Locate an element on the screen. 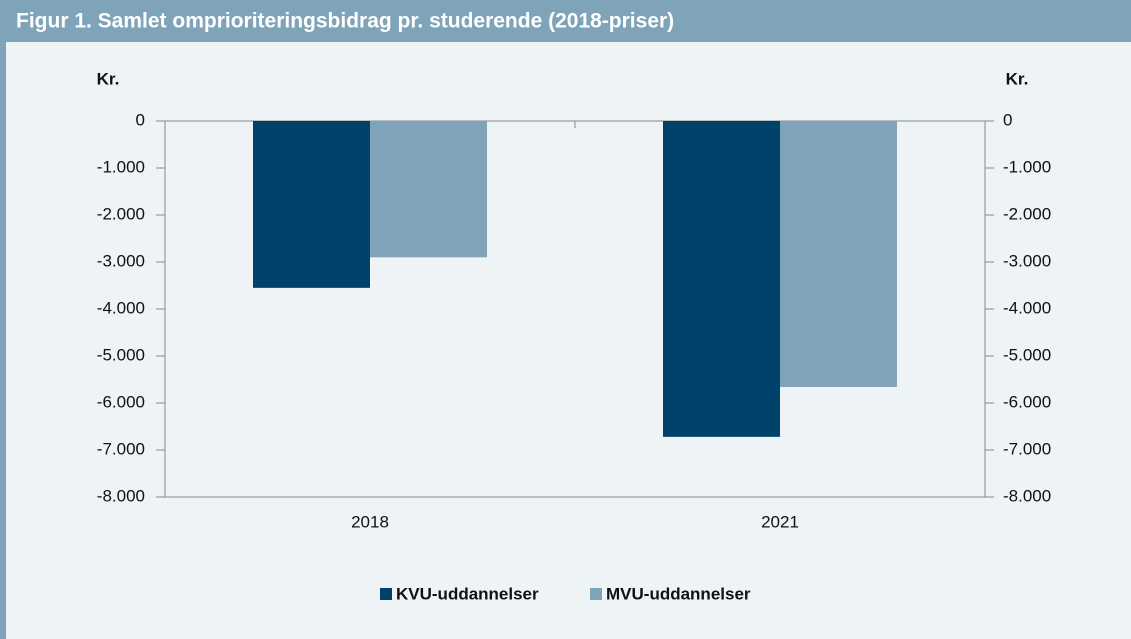 This screenshot has height=639, width=1131. y-tick-label: -1.000 is located at coordinates (121, 166).